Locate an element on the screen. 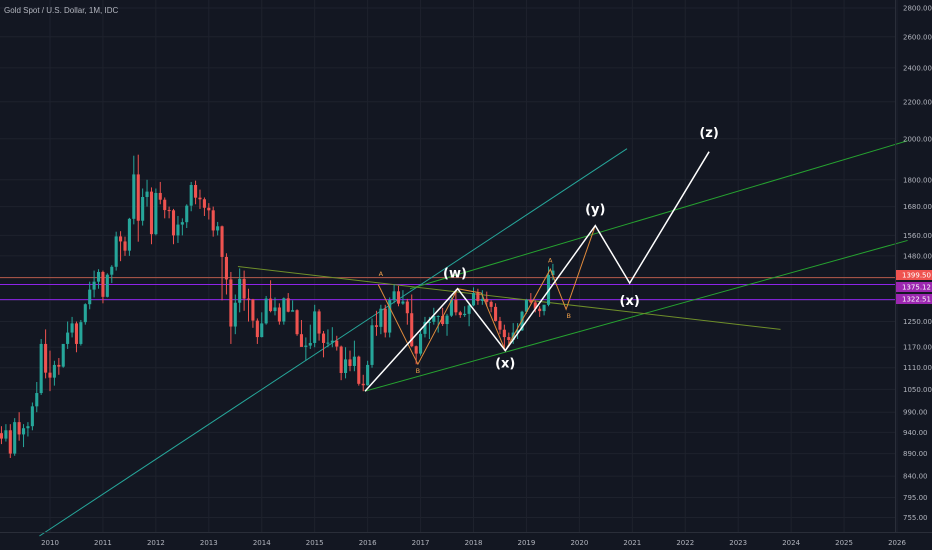 The image size is (932, 550). sub-wave-label: A is located at coordinates (550, 260).